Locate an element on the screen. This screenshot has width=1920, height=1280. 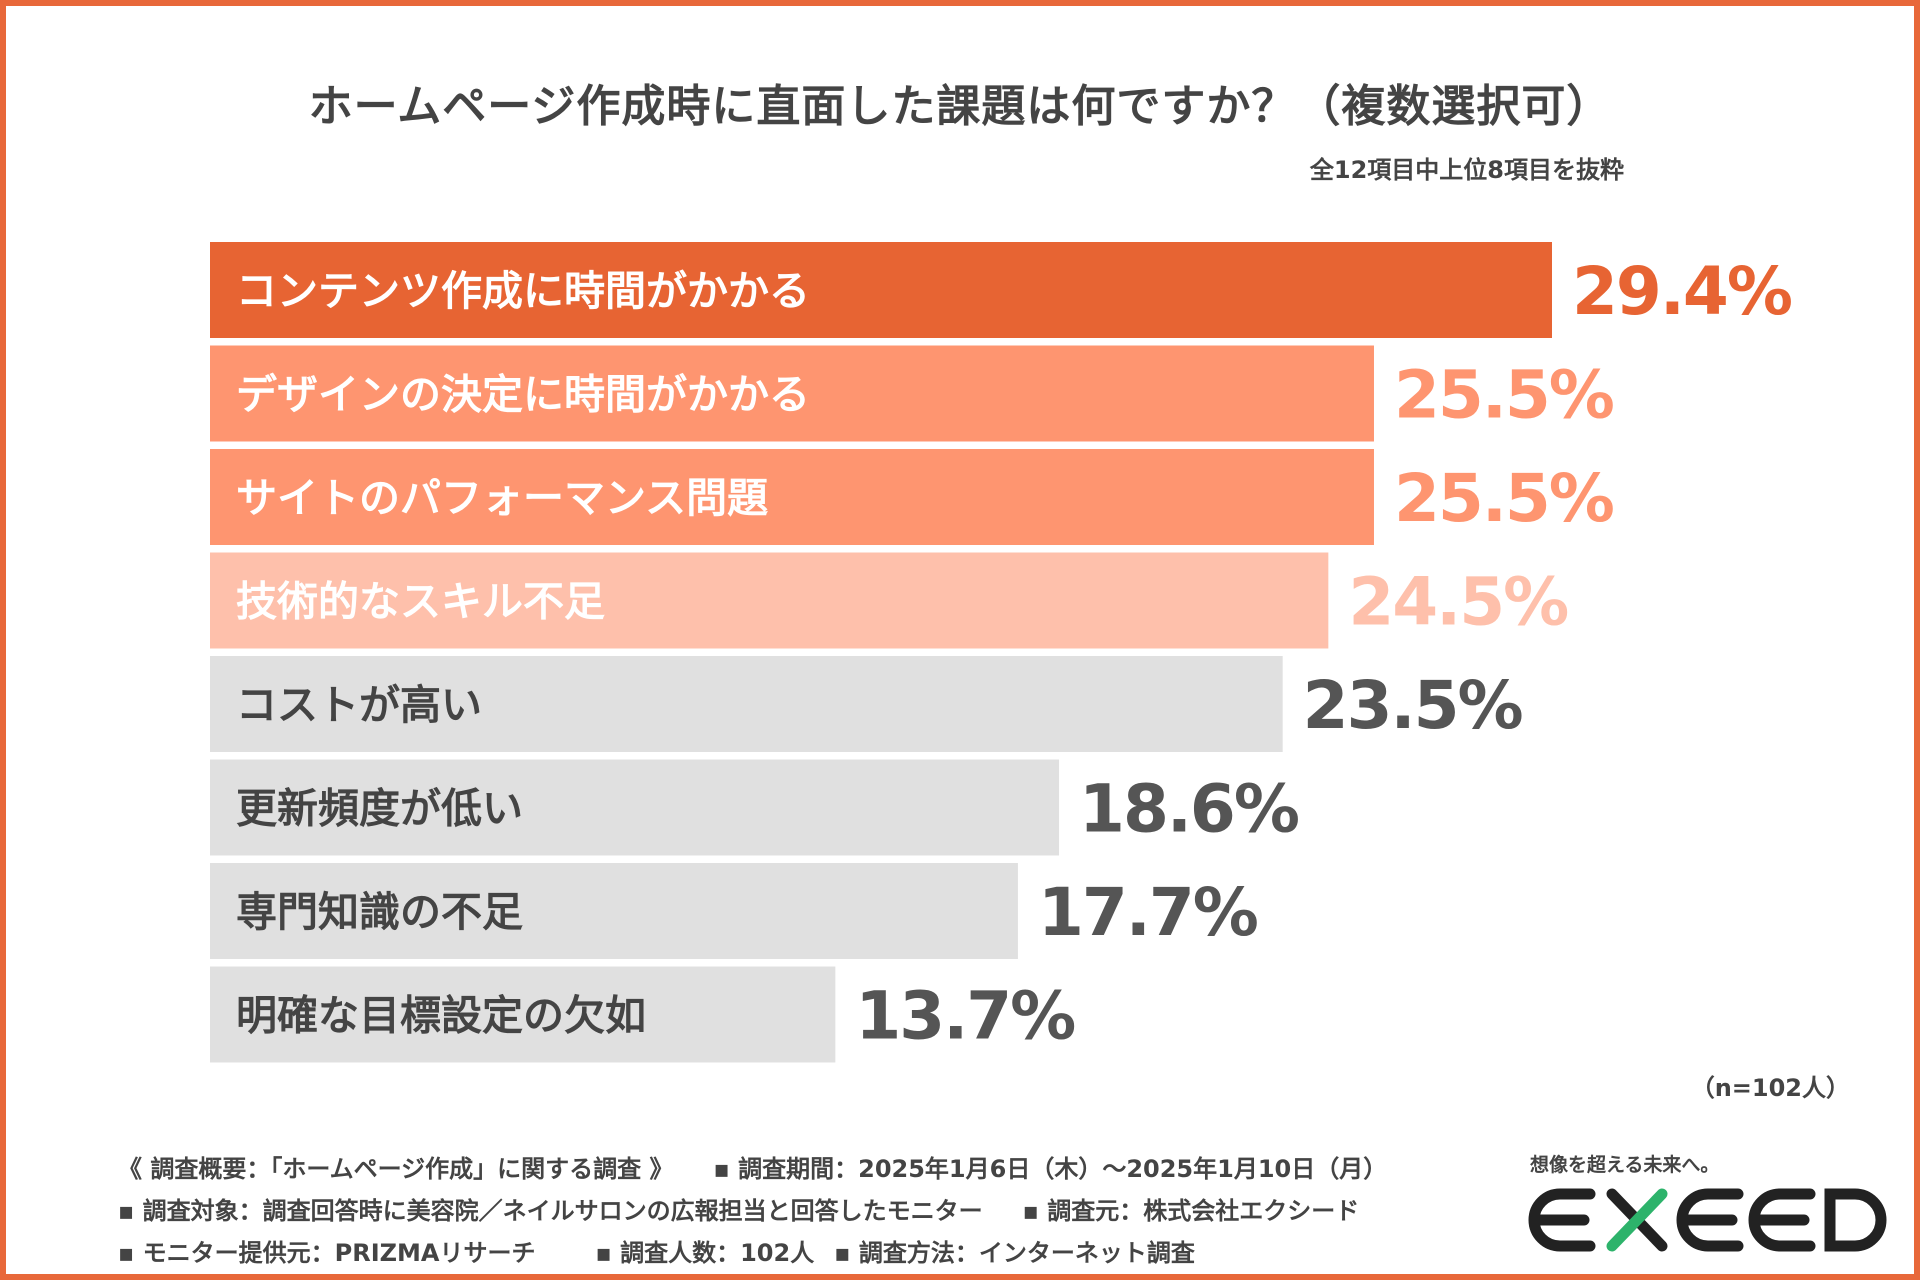
bar-label-4: 技術的なスキル不足 is located at coordinates (420, 602).